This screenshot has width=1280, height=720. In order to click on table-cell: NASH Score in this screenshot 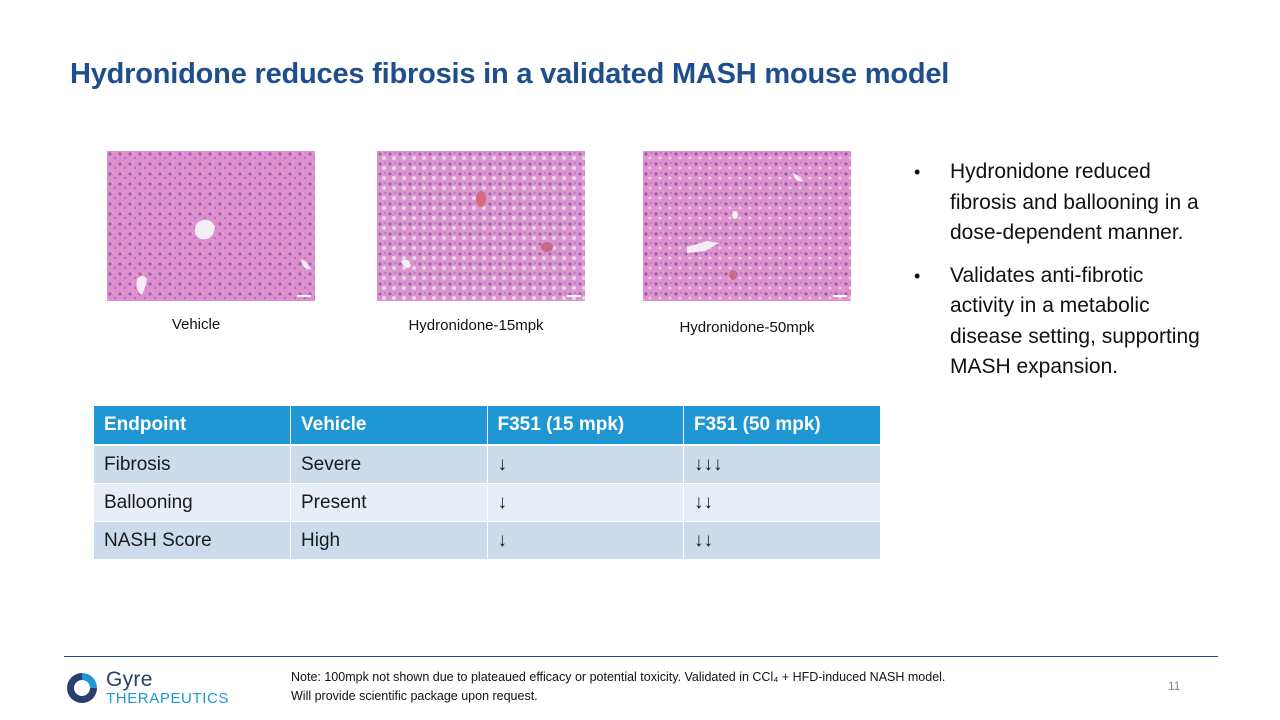, I will do `click(192, 540)`.